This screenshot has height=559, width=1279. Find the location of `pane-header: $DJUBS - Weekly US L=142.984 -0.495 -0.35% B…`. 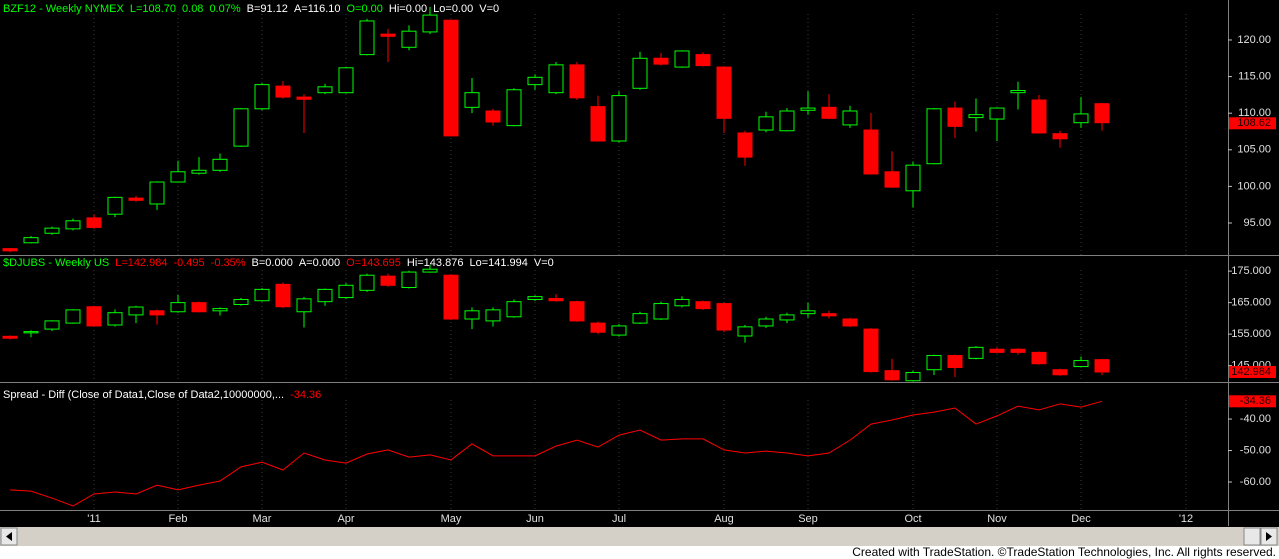

pane-header: $DJUBS - Weekly US L=142.984 -0.495 -0.35% B… is located at coordinates (278, 263).